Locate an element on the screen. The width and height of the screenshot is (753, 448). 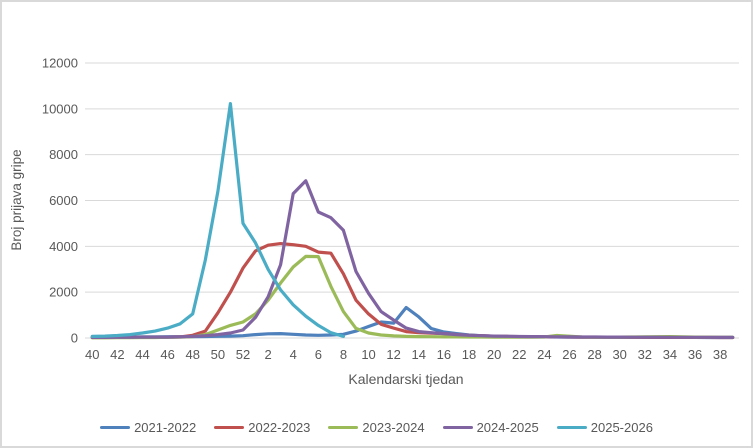
x-tick-label: 20 is located at coordinates (494, 354).